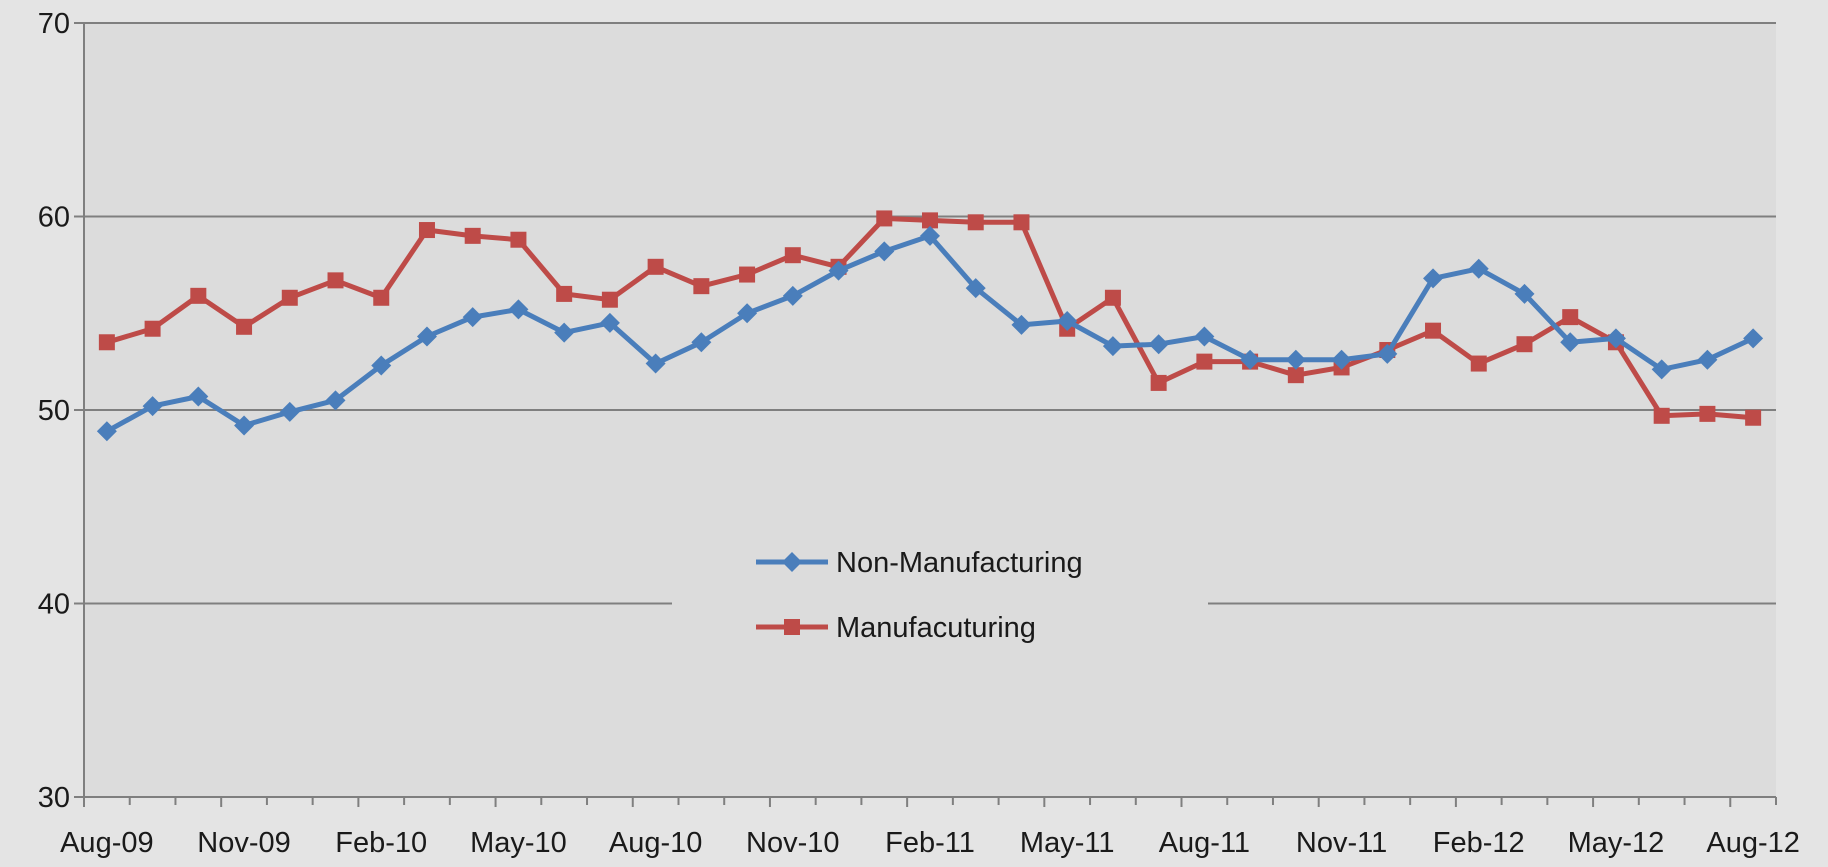 The height and width of the screenshot is (867, 1828). Describe the element at coordinates (54, 605) in the screenshot. I see `y-tick-label-40: 40` at that location.